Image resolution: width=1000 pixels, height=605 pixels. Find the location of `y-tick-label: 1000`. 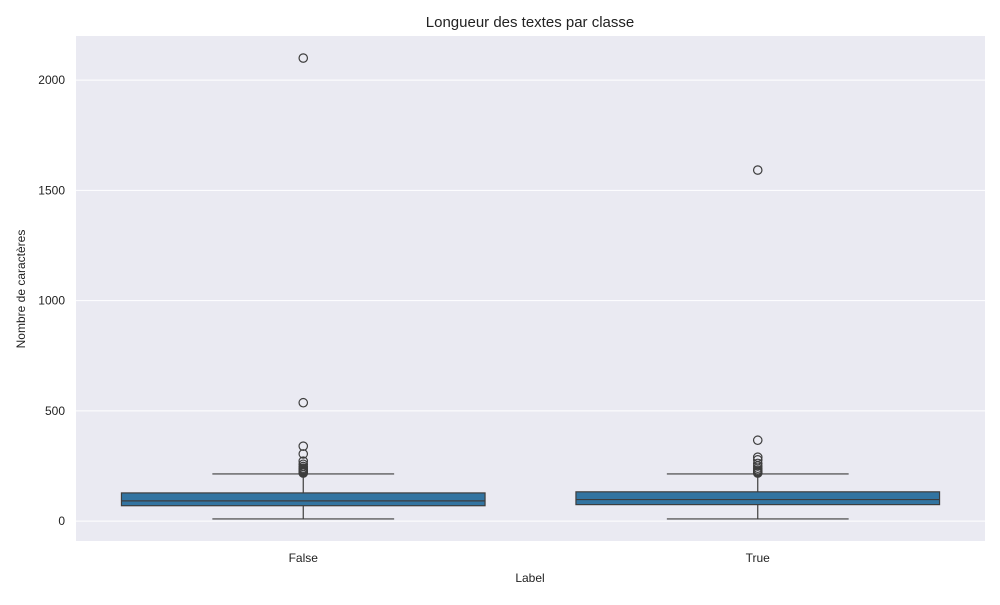

y-tick-label: 1000 is located at coordinates (51, 301).